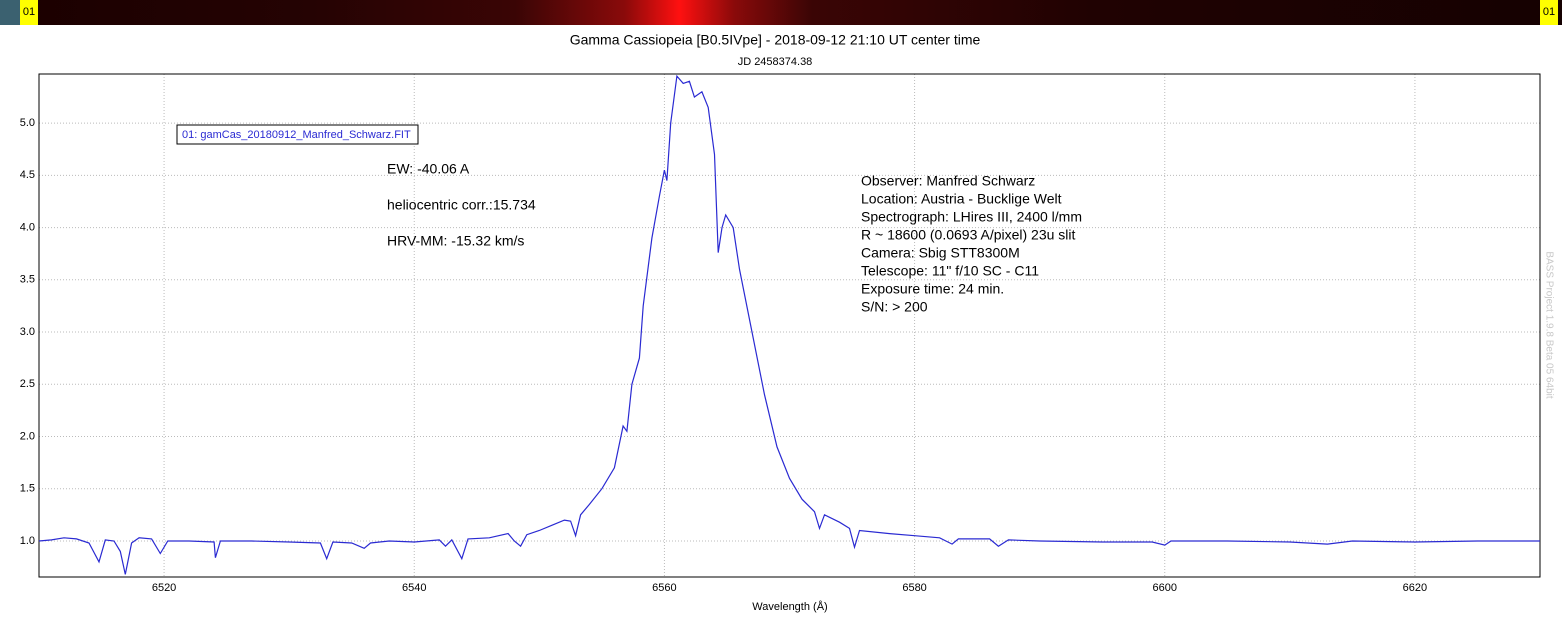 The image size is (1562, 620). Describe the element at coordinates (27, 332) in the screenshot. I see `y-tick-label: 3.0` at that location.